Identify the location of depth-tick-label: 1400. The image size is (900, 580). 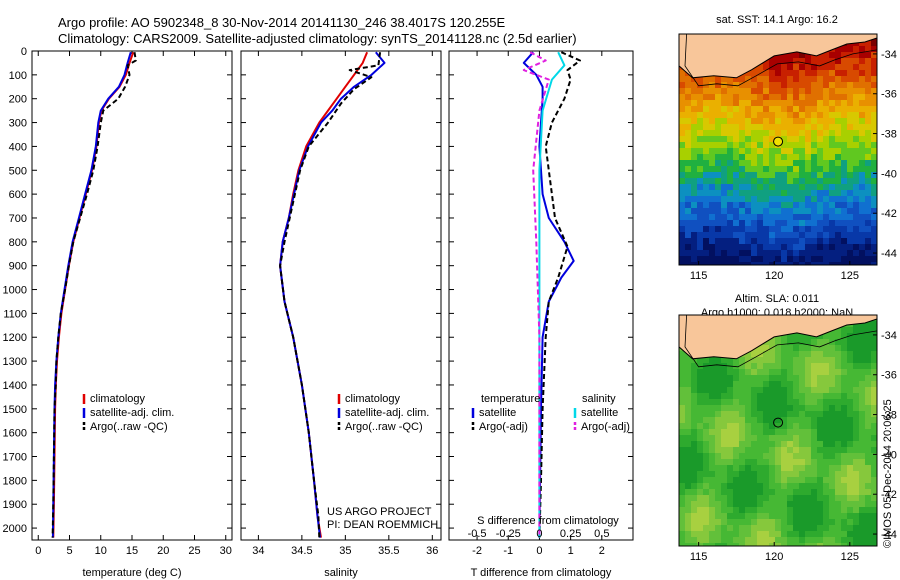
(15, 386).